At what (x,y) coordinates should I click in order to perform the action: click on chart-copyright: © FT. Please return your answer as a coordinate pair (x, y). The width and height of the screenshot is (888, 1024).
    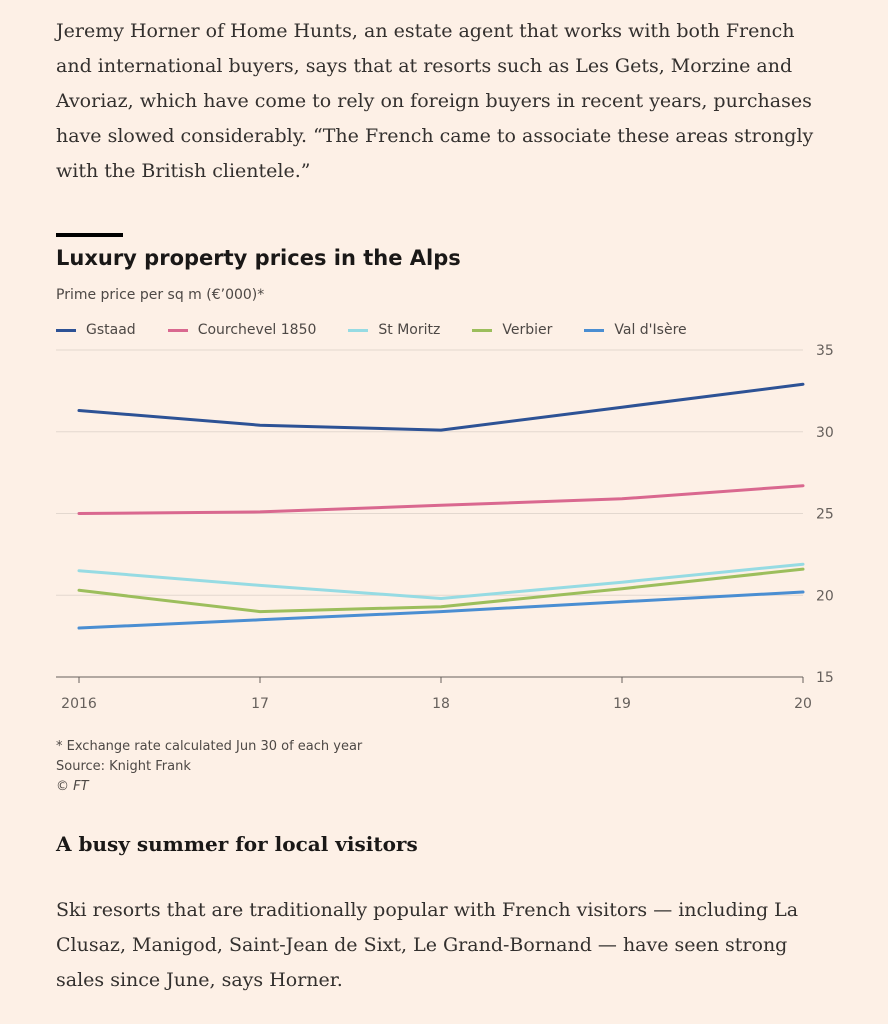
    Looking at the image, I should click on (72, 786).